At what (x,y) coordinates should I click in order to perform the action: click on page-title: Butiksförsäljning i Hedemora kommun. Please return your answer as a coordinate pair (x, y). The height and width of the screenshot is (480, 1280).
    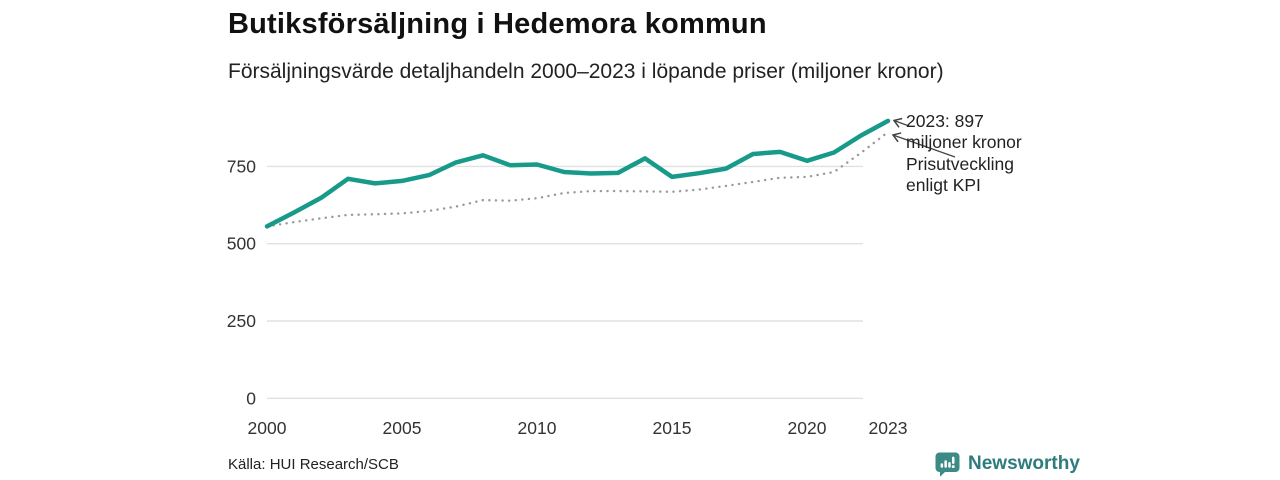
    Looking at the image, I should click on (497, 24).